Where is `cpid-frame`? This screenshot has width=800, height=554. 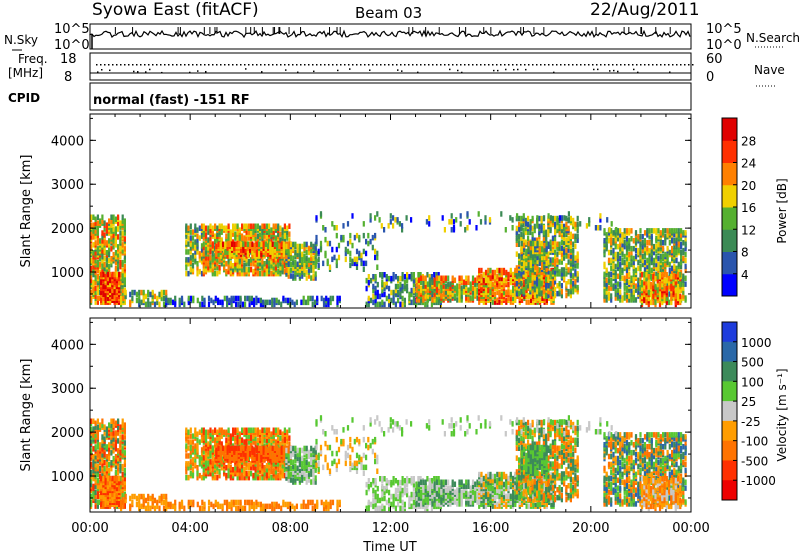
cpid-frame is located at coordinates (390, 96).